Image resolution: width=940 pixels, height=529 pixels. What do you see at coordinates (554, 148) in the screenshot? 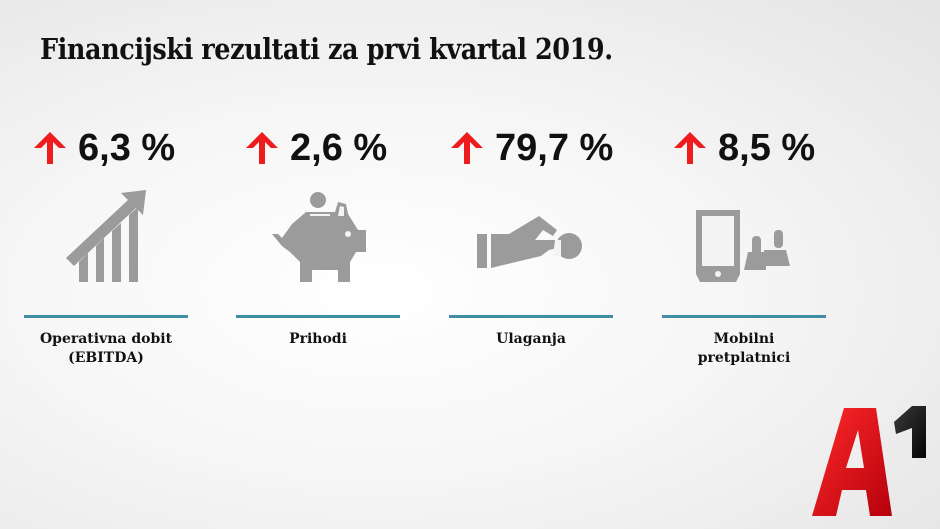
I see `kpi-value: 79,7 %` at bounding box center [554, 148].